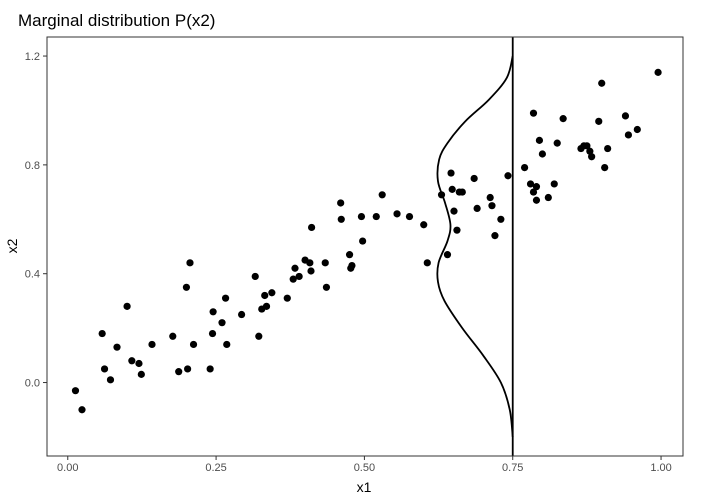 The height and width of the screenshot is (500, 715). I want to click on x-tick-label: 1.00, so click(660, 468).